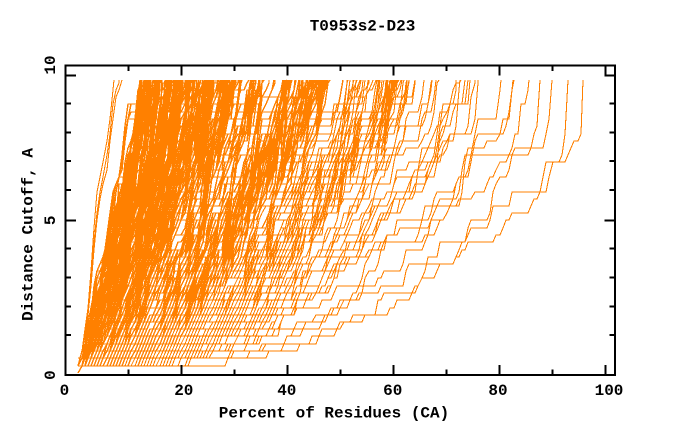  I want to click on svg-text: 80, so click(497, 391).